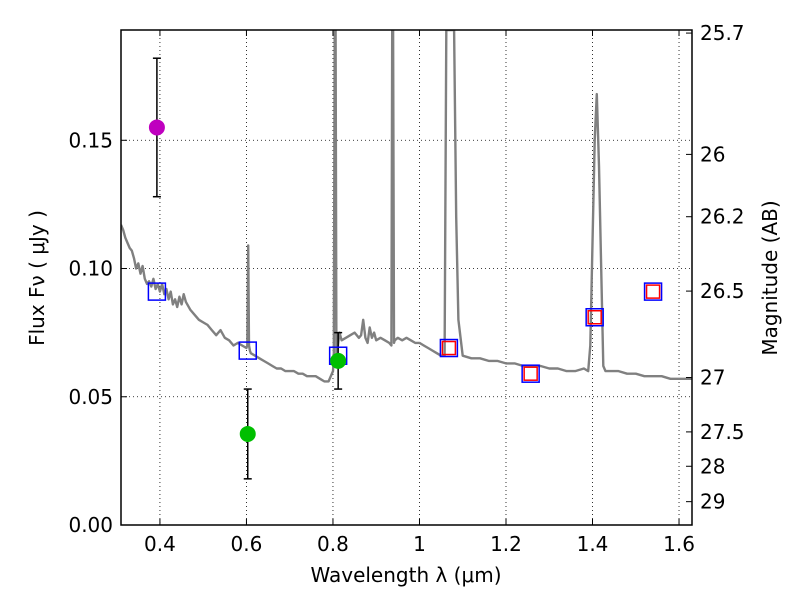 The image size is (800, 600). Describe the element at coordinates (90, 397) in the screenshot. I see `y-tick-label: 0.05` at that location.